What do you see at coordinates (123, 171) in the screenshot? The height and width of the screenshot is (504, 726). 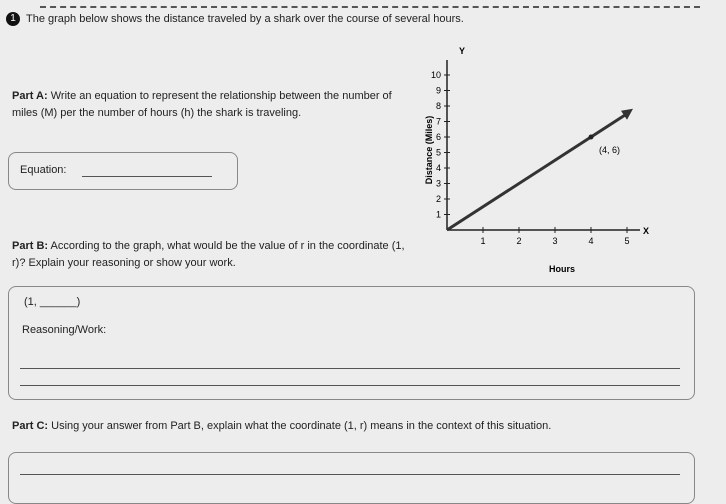 I see `equation-box` at bounding box center [123, 171].